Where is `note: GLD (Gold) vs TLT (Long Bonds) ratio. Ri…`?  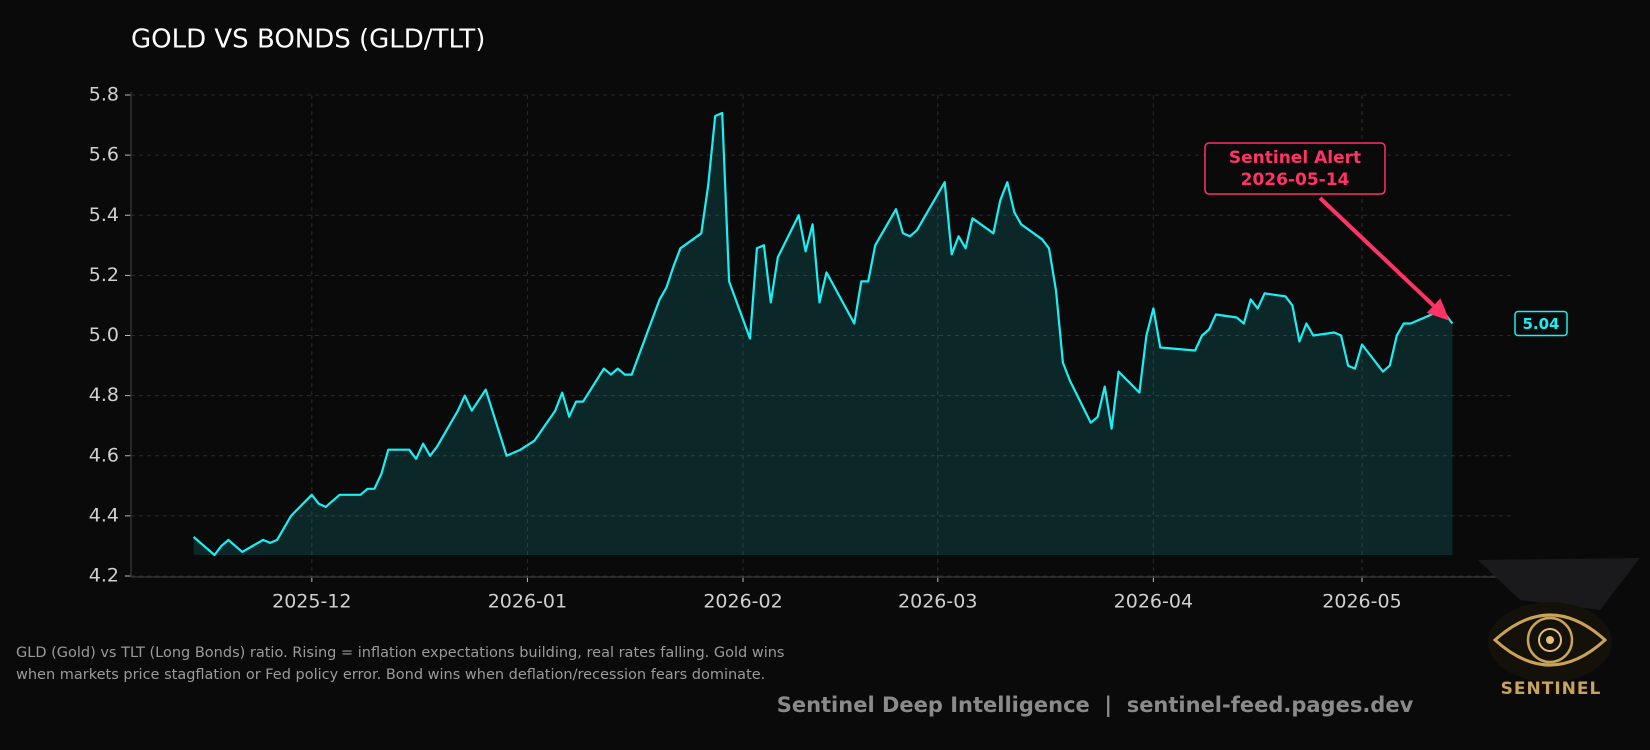
note: GLD (Gold) vs TLT (Long Bonds) ratio. Ri… is located at coordinates (400, 664).